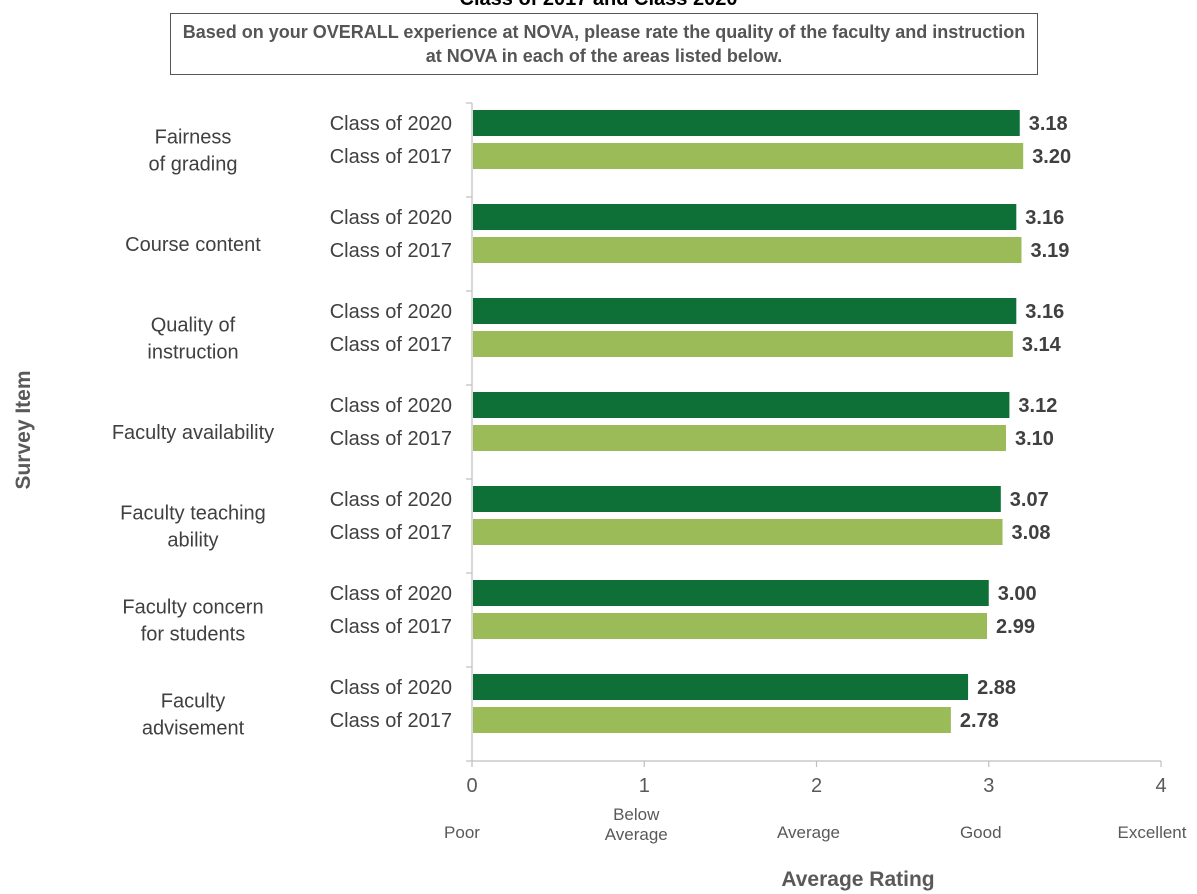 The width and height of the screenshot is (1197, 894). Describe the element at coordinates (1048, 124) in the screenshot. I see `data-label: 3.18` at that location.